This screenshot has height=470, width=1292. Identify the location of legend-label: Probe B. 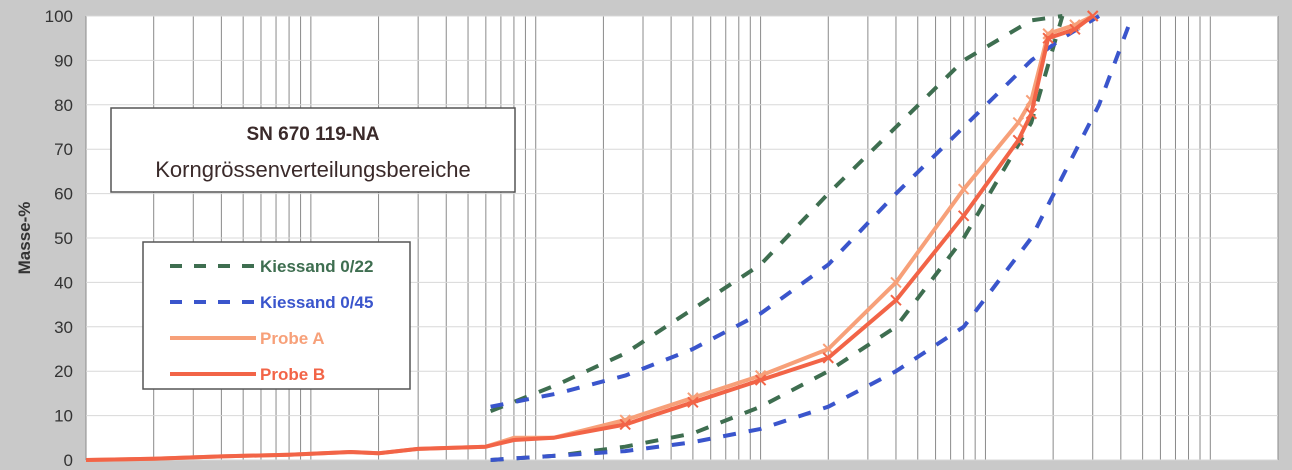
(292, 374).